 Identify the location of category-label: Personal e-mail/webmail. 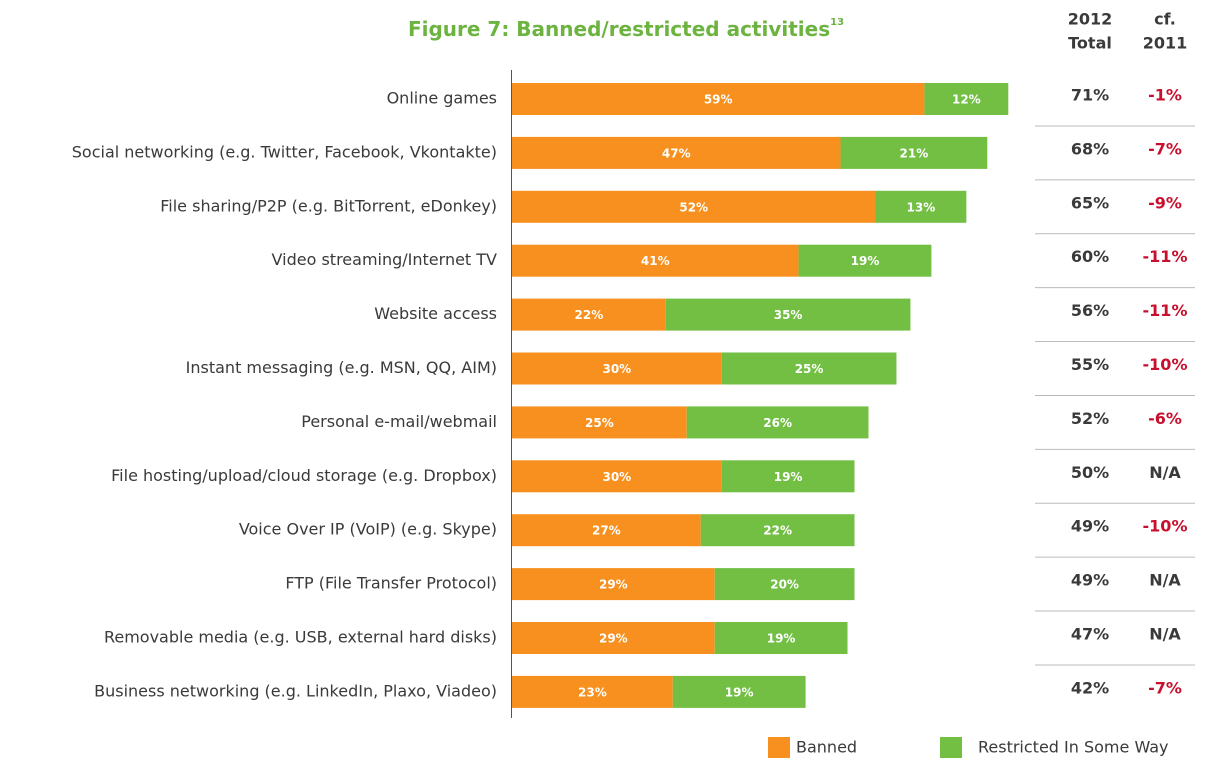
(399, 421).